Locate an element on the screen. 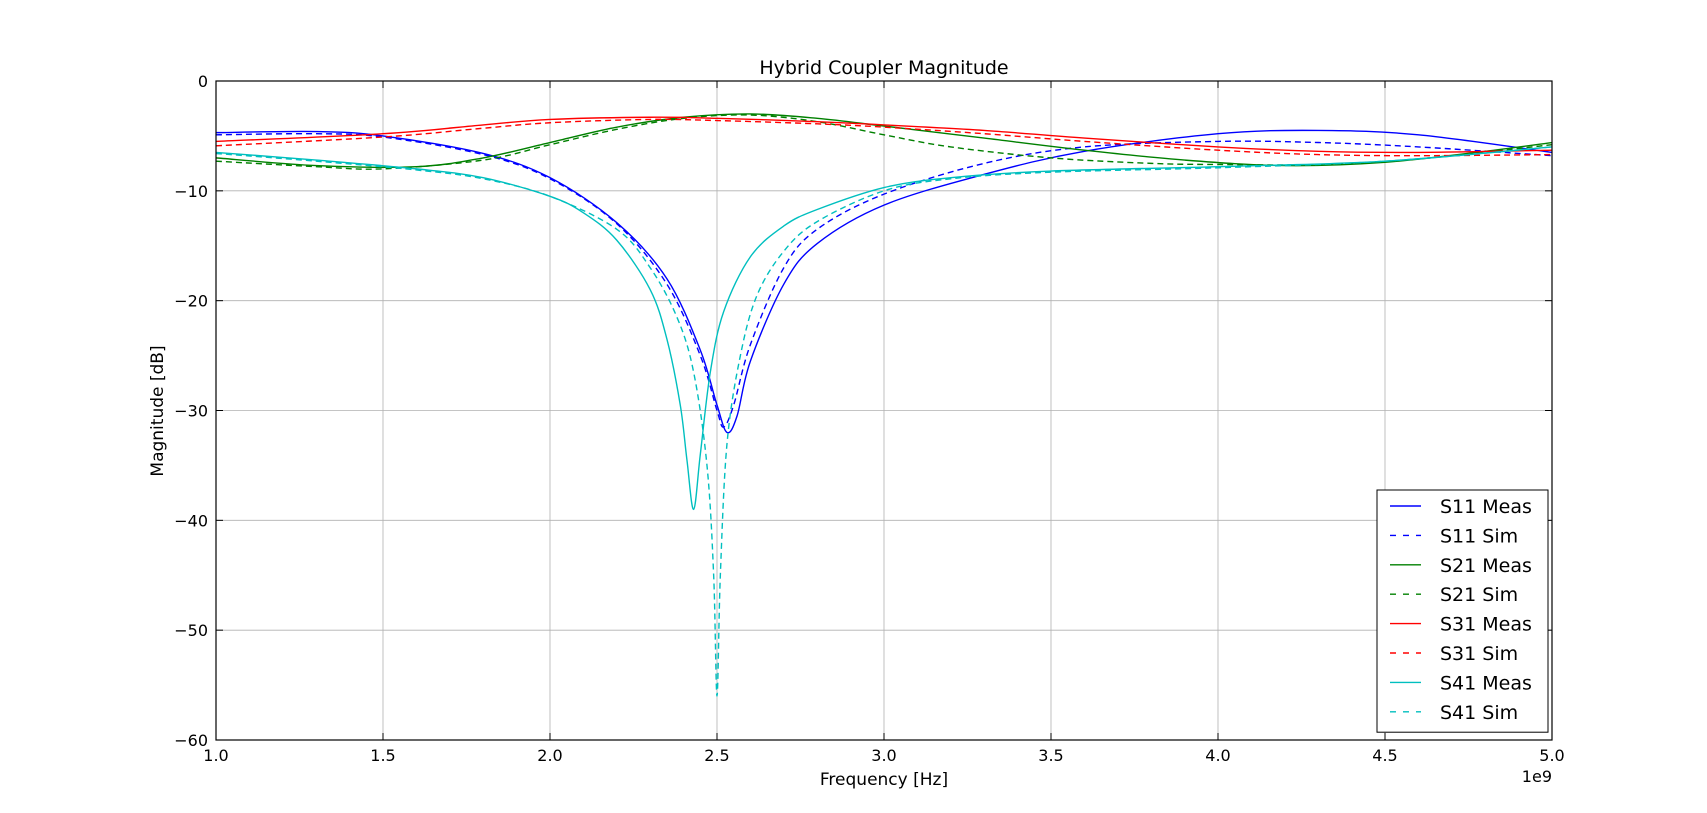  x-tick-label: 2.0 is located at coordinates (549, 755).